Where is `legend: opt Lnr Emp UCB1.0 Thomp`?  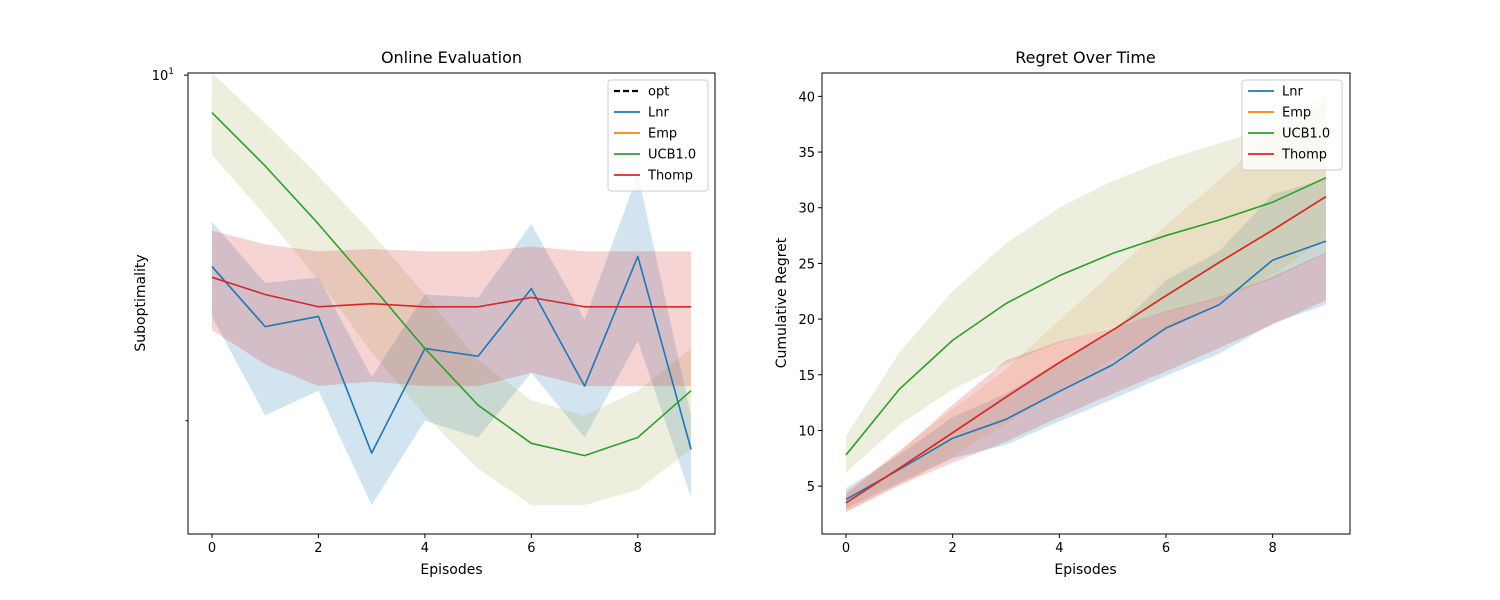 legend: opt Lnr Emp UCB1.0 Thomp is located at coordinates (658, 135).